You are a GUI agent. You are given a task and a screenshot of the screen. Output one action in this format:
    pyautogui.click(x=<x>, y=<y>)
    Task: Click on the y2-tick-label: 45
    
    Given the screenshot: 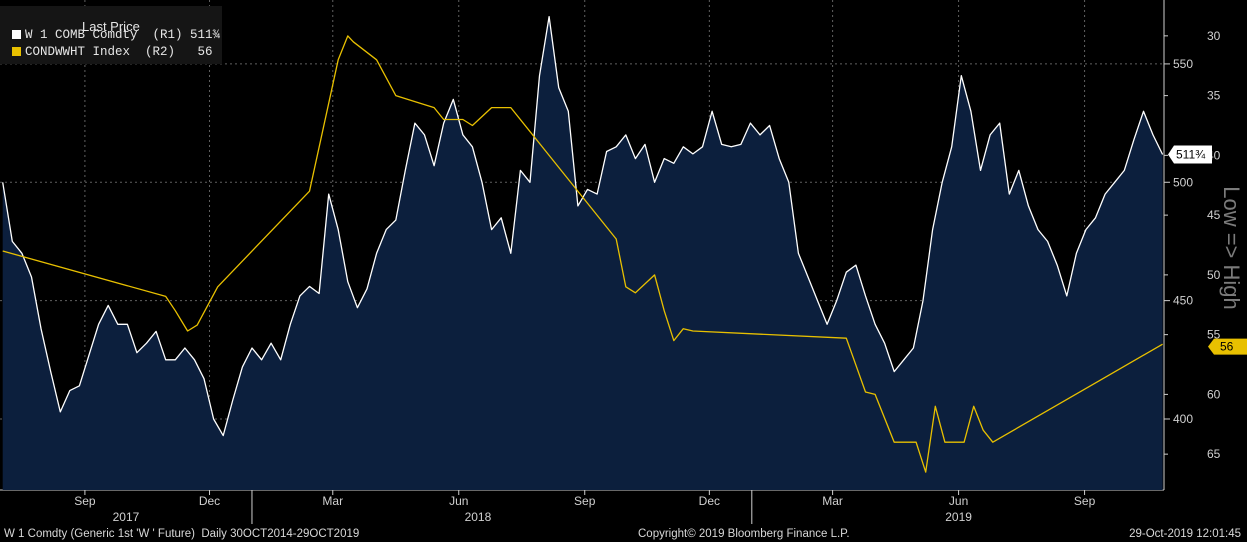 What is the action you would take?
    pyautogui.click(x=1214, y=215)
    